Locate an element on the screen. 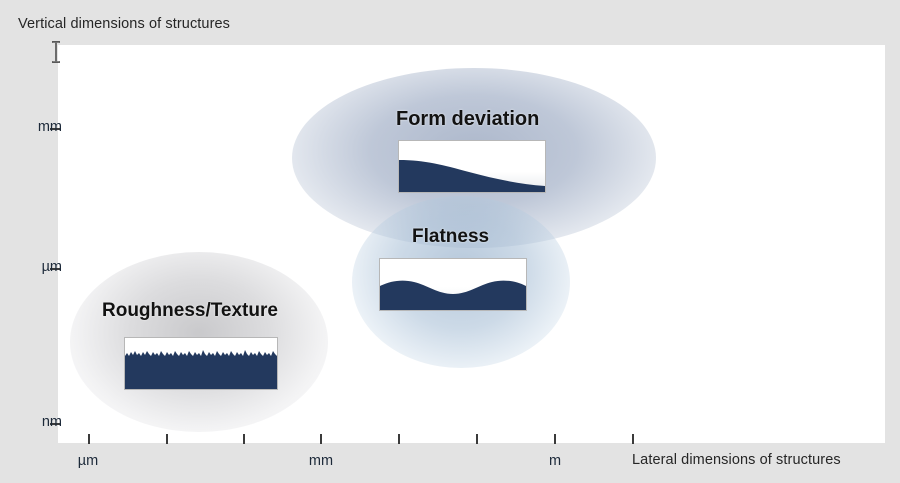 This screenshot has height=483, width=900. y-axis: mm µm nm is located at coordinates (31, 241).